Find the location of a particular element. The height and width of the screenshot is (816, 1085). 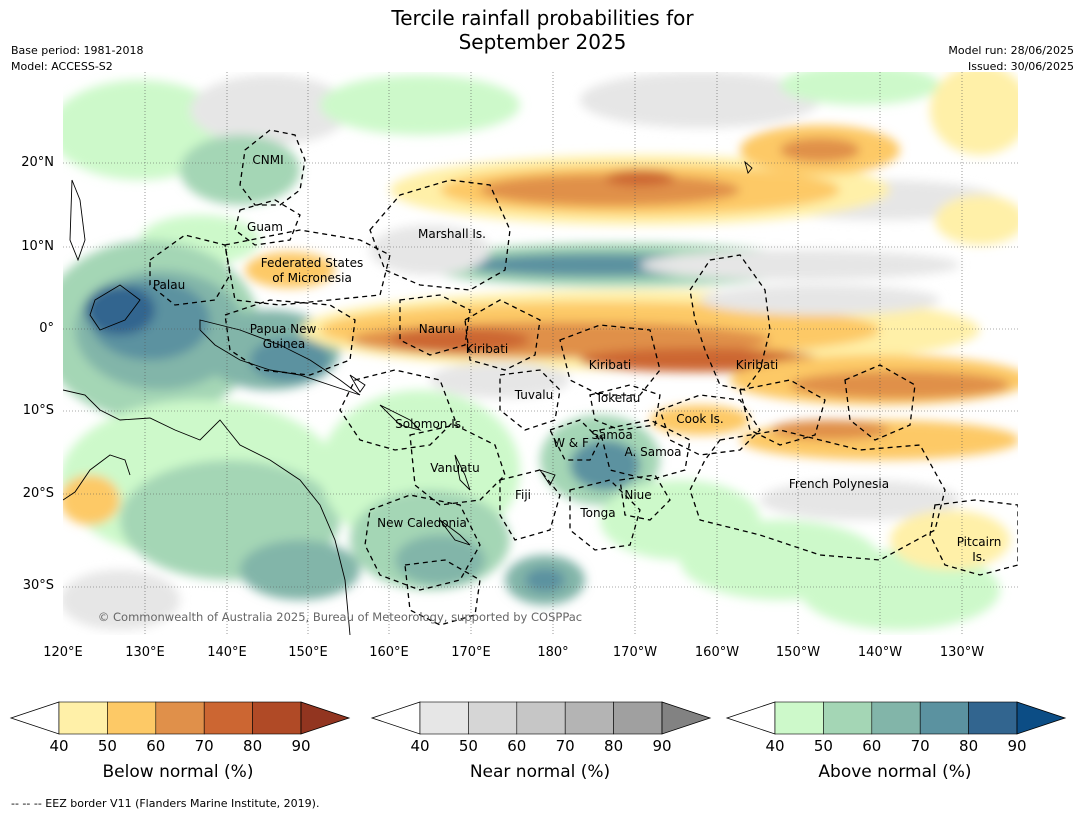

colorbar-near-tick: 50 is located at coordinates (468, 746).